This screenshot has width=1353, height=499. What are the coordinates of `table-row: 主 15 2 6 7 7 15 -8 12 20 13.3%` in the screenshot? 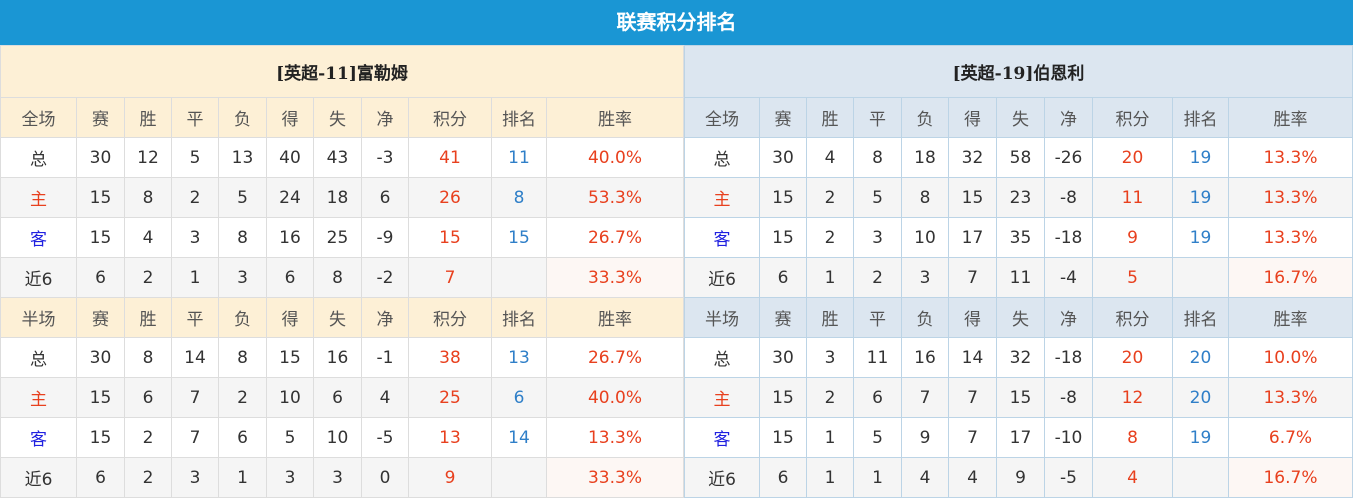 It's located at (1018, 397).